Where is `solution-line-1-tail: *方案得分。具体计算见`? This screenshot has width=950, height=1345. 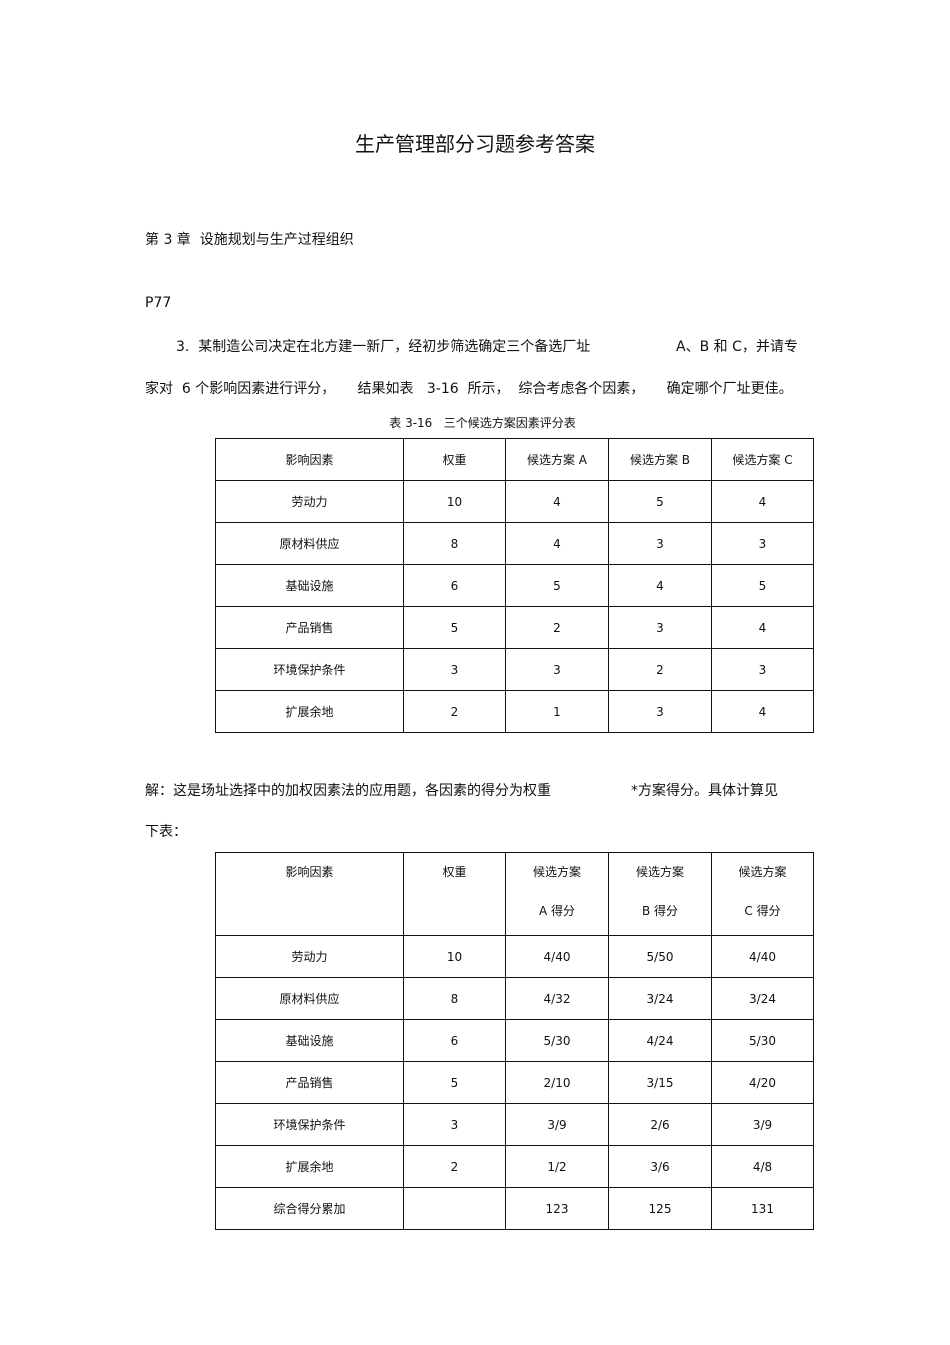
solution-line-1-tail: *方案得分。具体计算见 is located at coordinates (704, 791).